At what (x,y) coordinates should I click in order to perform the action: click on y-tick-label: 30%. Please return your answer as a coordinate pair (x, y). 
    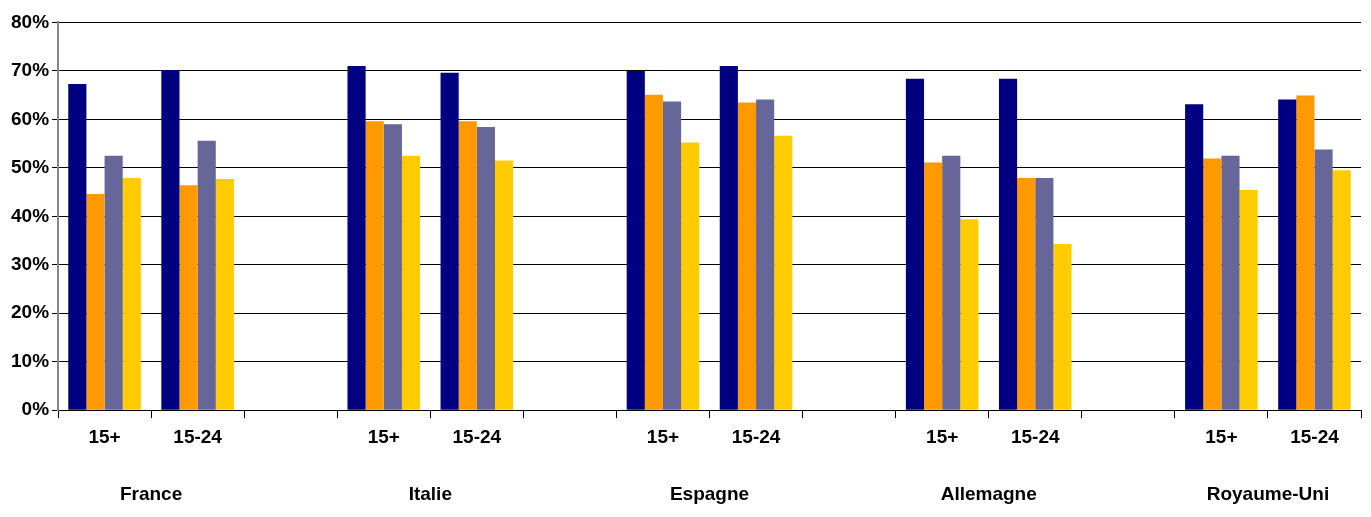
    Looking at the image, I should click on (30, 264).